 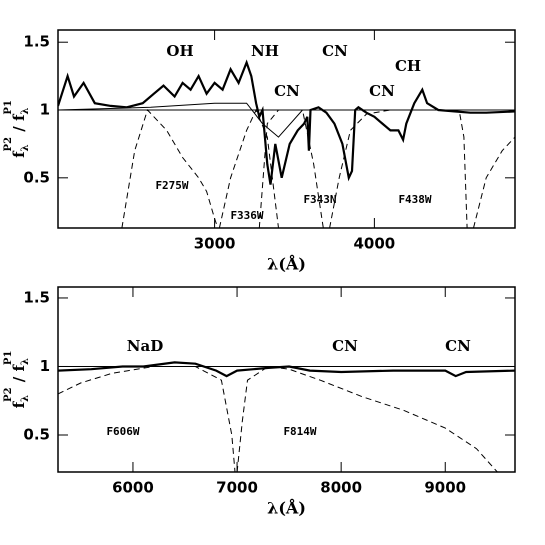 I want to click on x-tick-label: 6000, so click(x=133, y=488).